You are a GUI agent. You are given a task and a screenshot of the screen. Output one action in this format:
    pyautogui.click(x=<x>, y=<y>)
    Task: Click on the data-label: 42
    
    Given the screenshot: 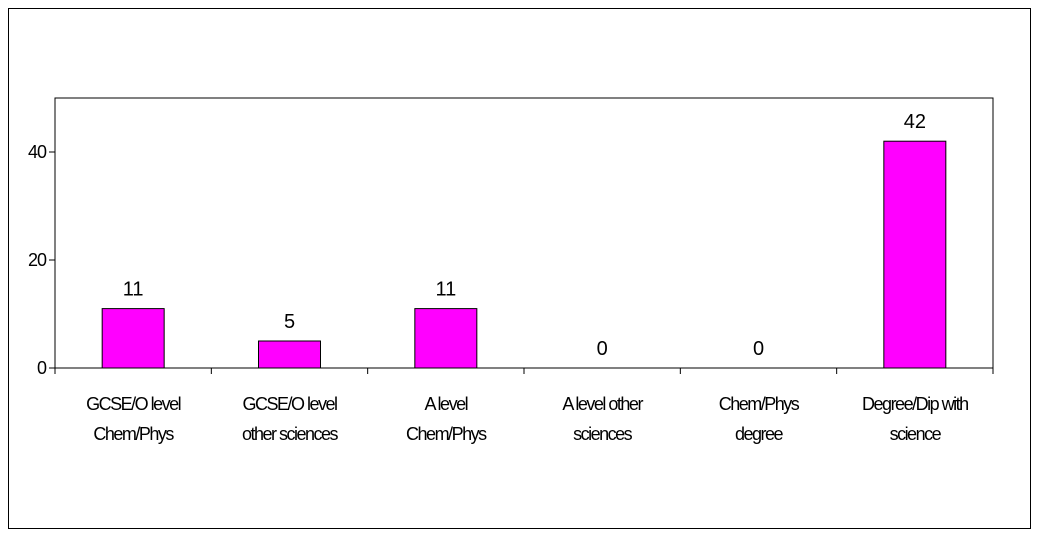 What is the action you would take?
    pyautogui.click(x=915, y=122)
    